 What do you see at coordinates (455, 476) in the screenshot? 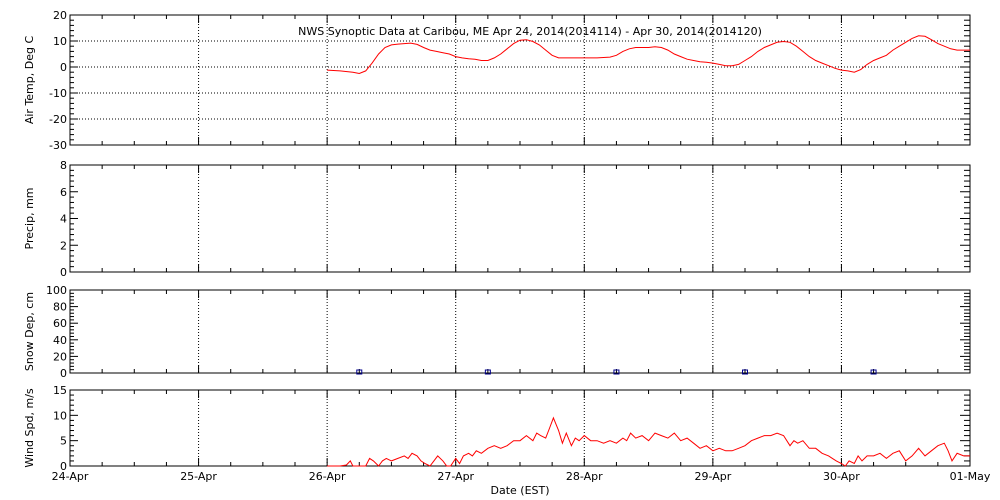
I see `x-tick-label: 27-Apr` at bounding box center [455, 476].